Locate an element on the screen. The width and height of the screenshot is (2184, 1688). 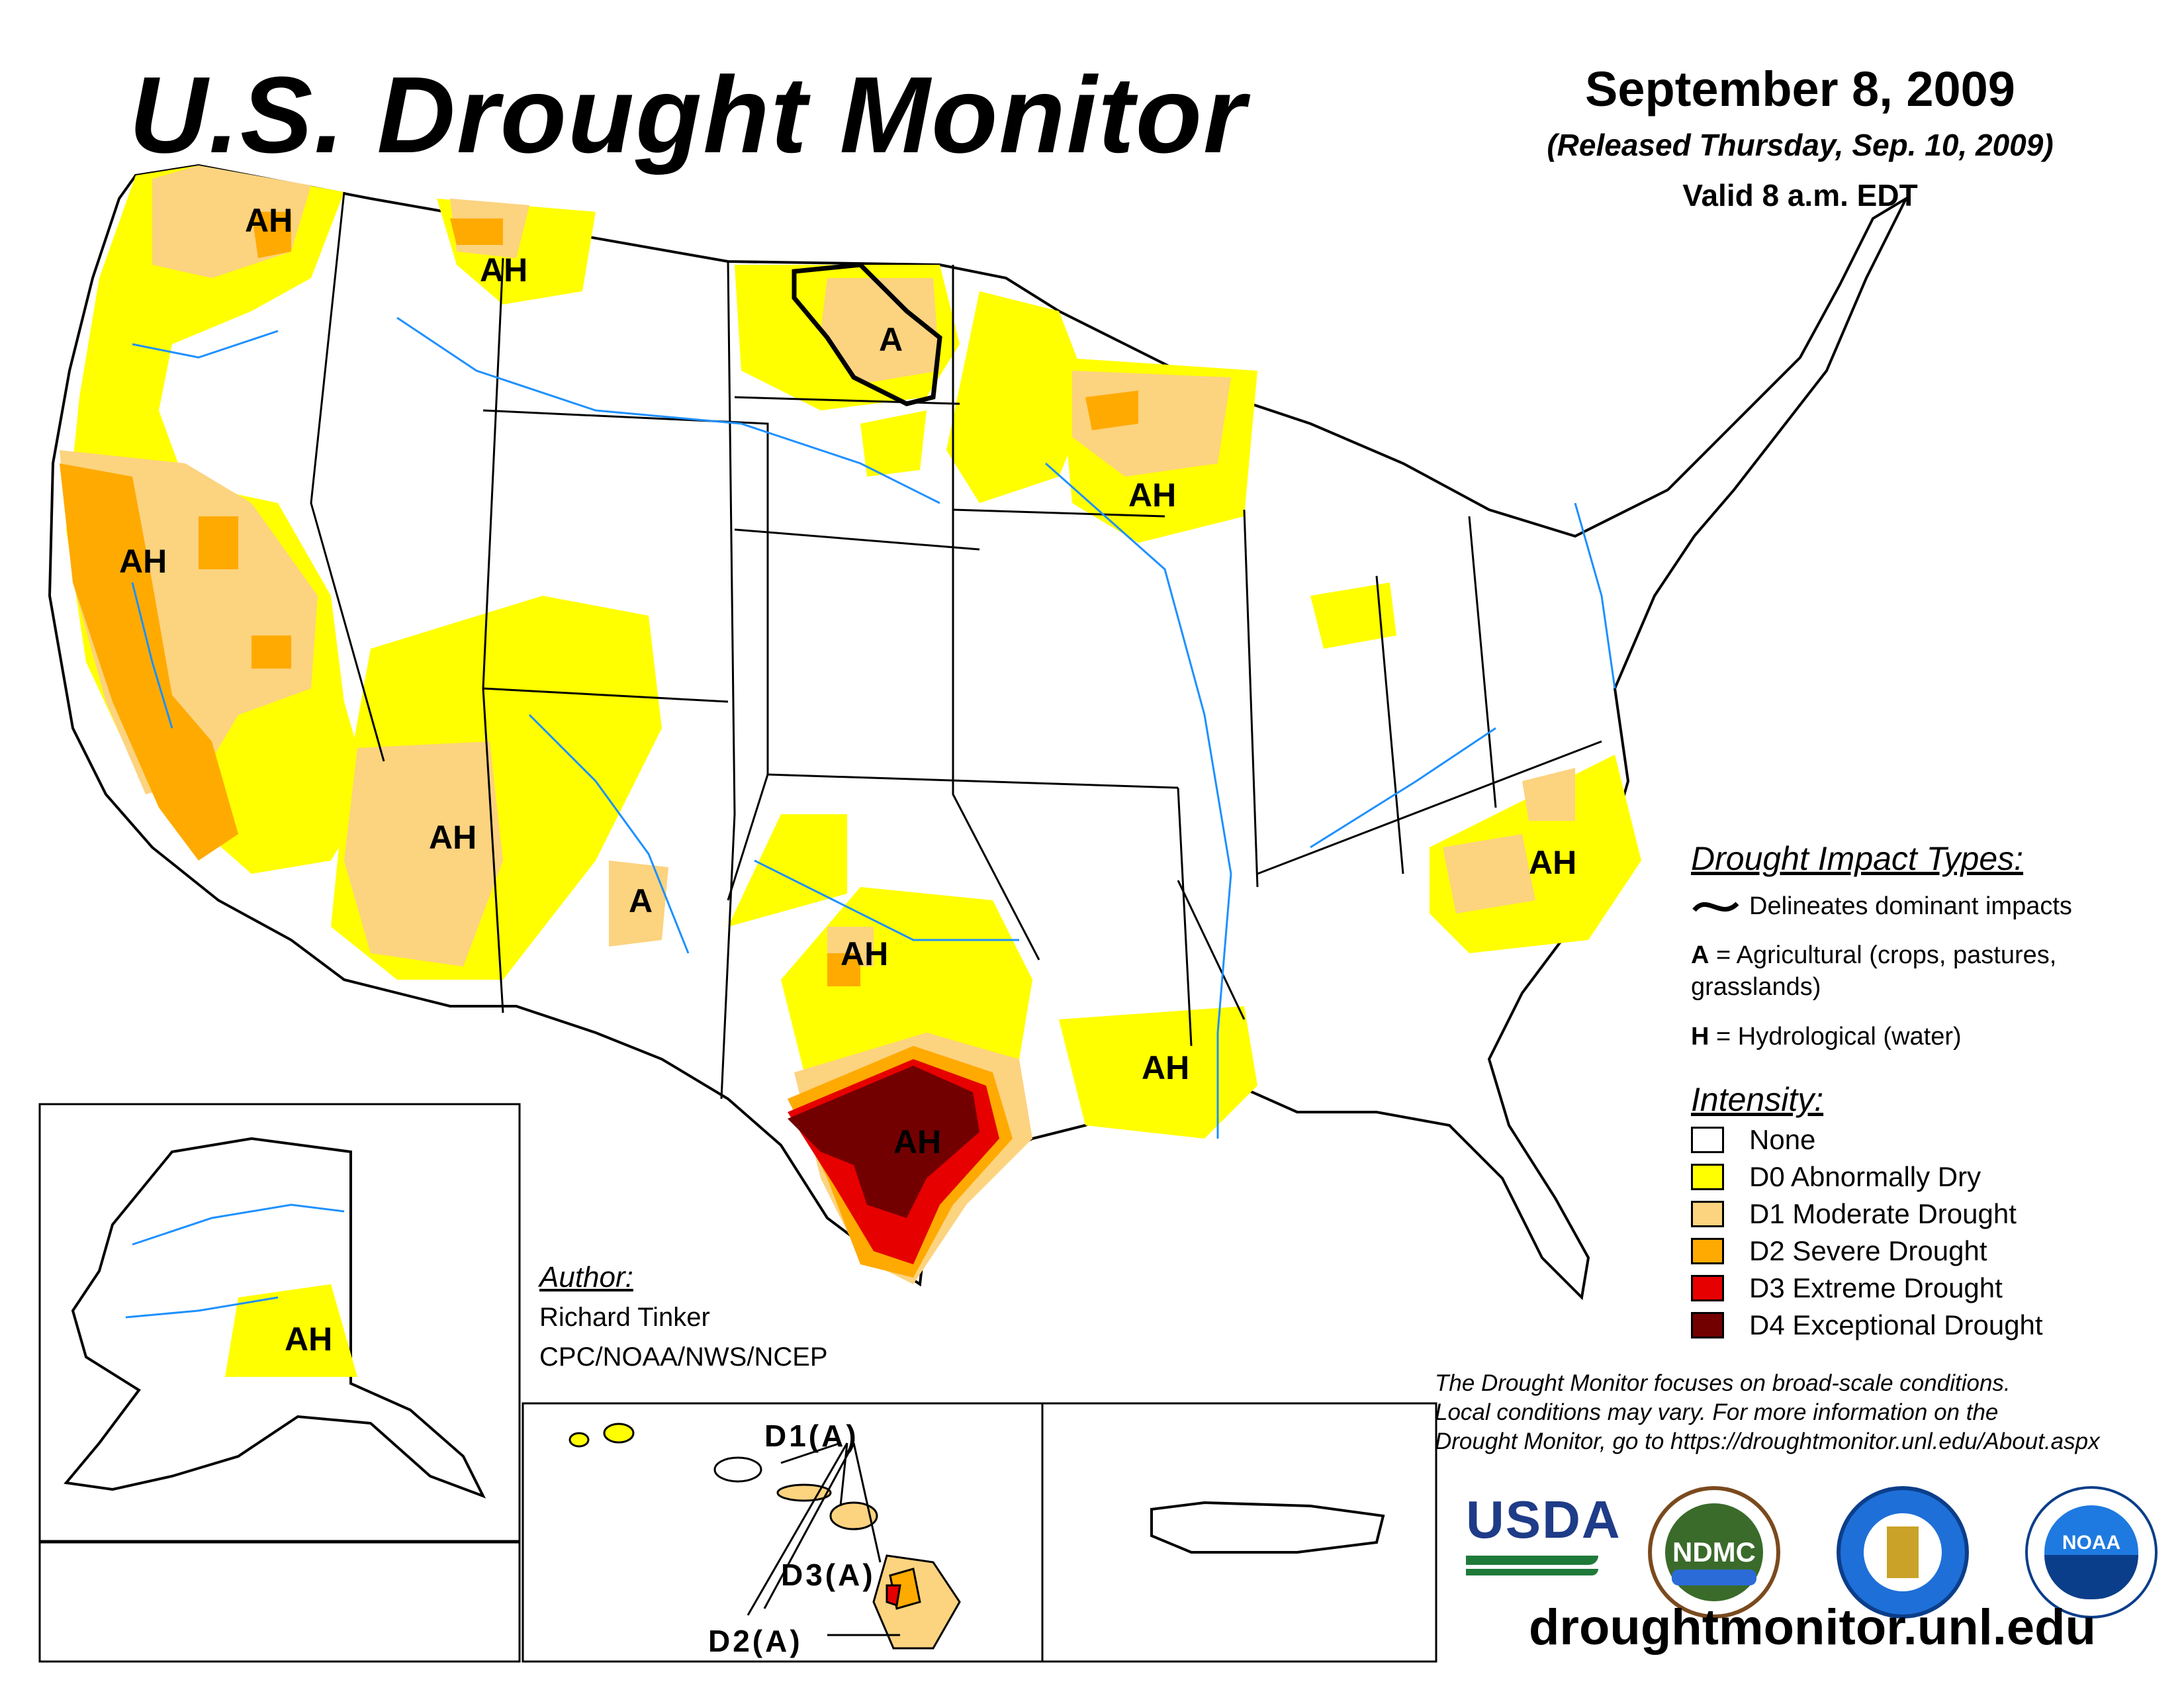
label-d3: D3 Extreme Drought is located at coordinates (1876, 1287).